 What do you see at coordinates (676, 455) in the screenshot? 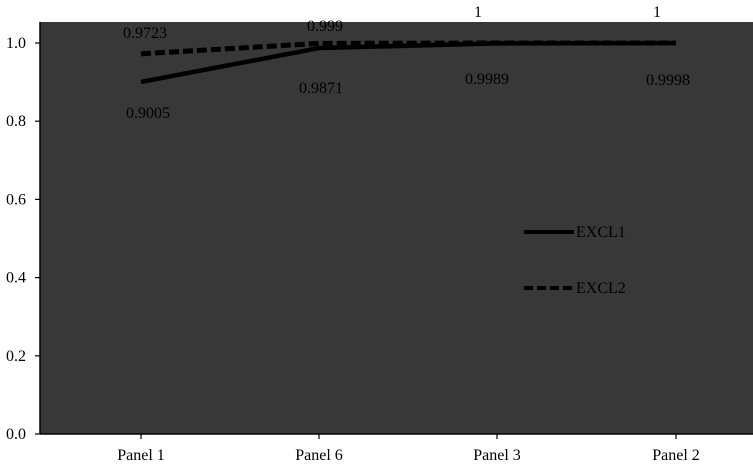
I see `x-tick-label: Panel 2` at bounding box center [676, 455].